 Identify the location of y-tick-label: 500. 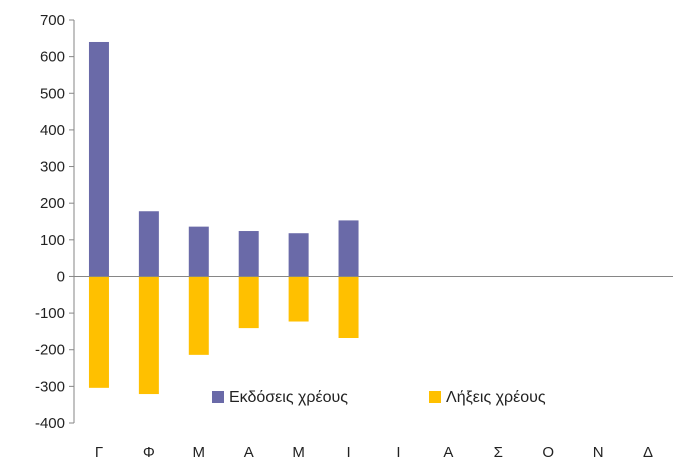
(52, 93).